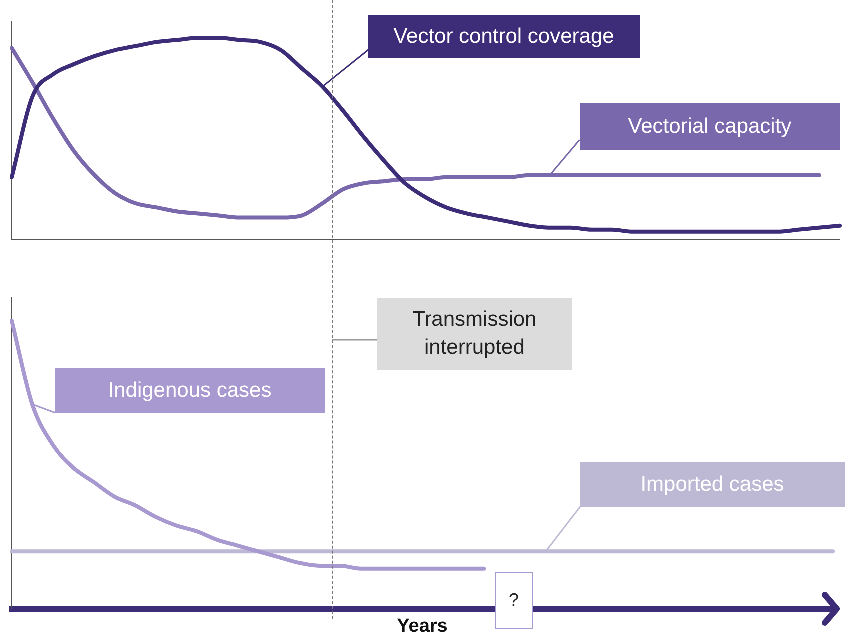 This screenshot has width=845, height=642. What do you see at coordinates (695, 507) in the screenshot?
I see `callout: Imported cases` at bounding box center [695, 507].